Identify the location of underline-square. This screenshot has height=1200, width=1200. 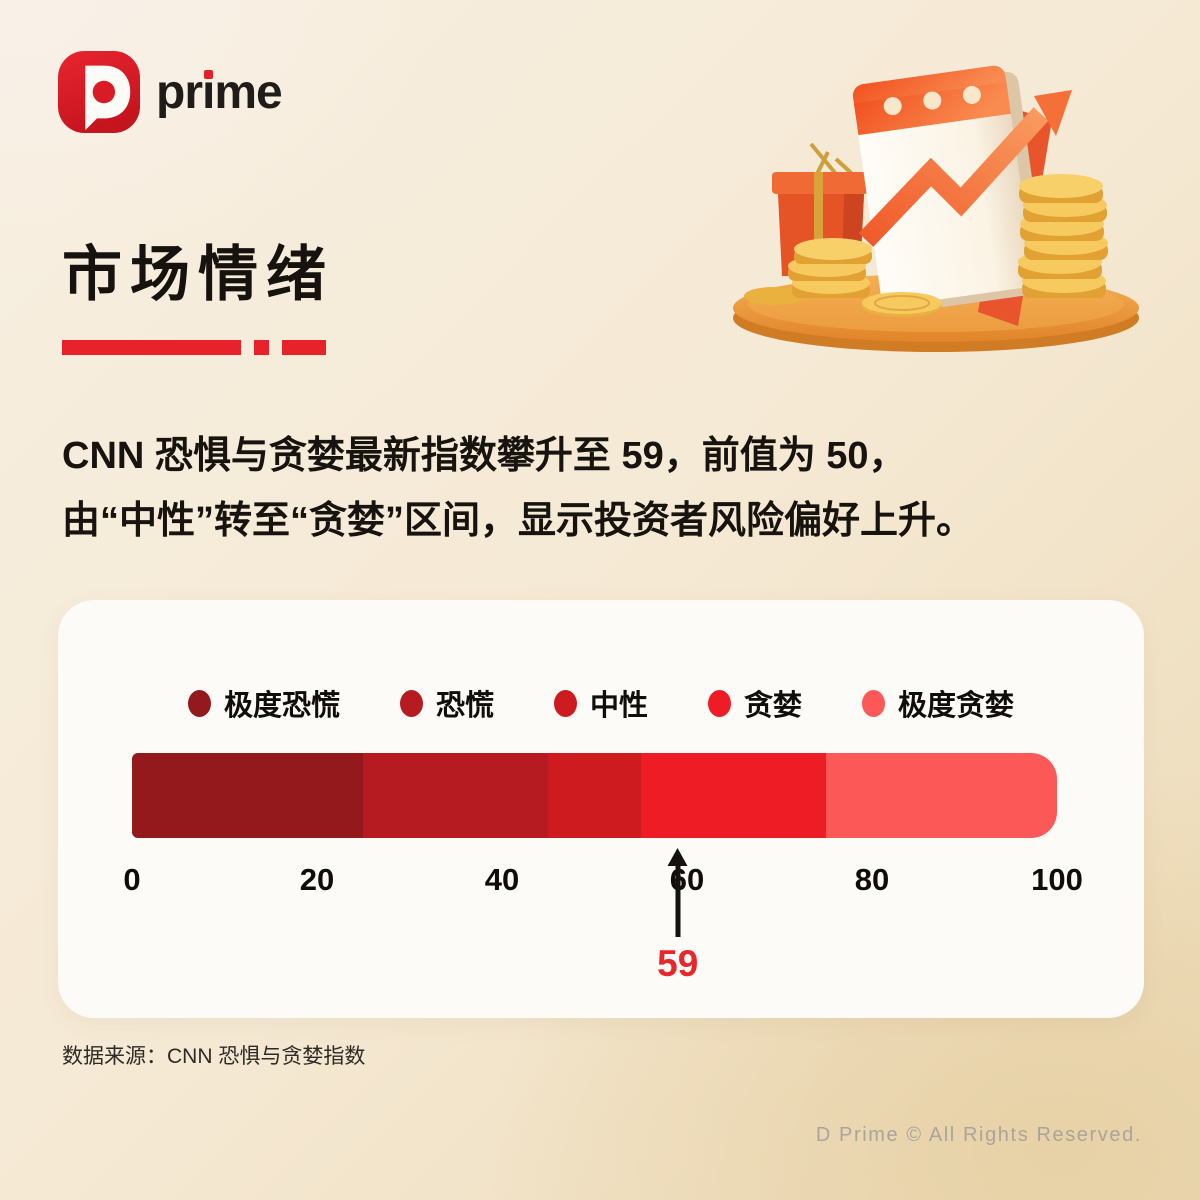
(261, 347).